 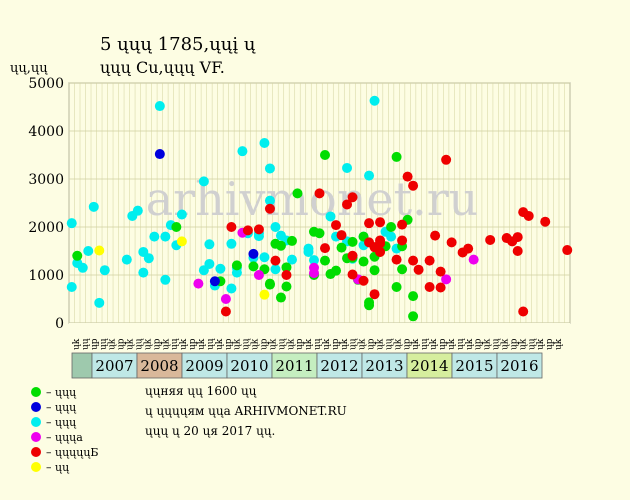 I want to click on legend-label: – ųų, so click(x=58, y=467).